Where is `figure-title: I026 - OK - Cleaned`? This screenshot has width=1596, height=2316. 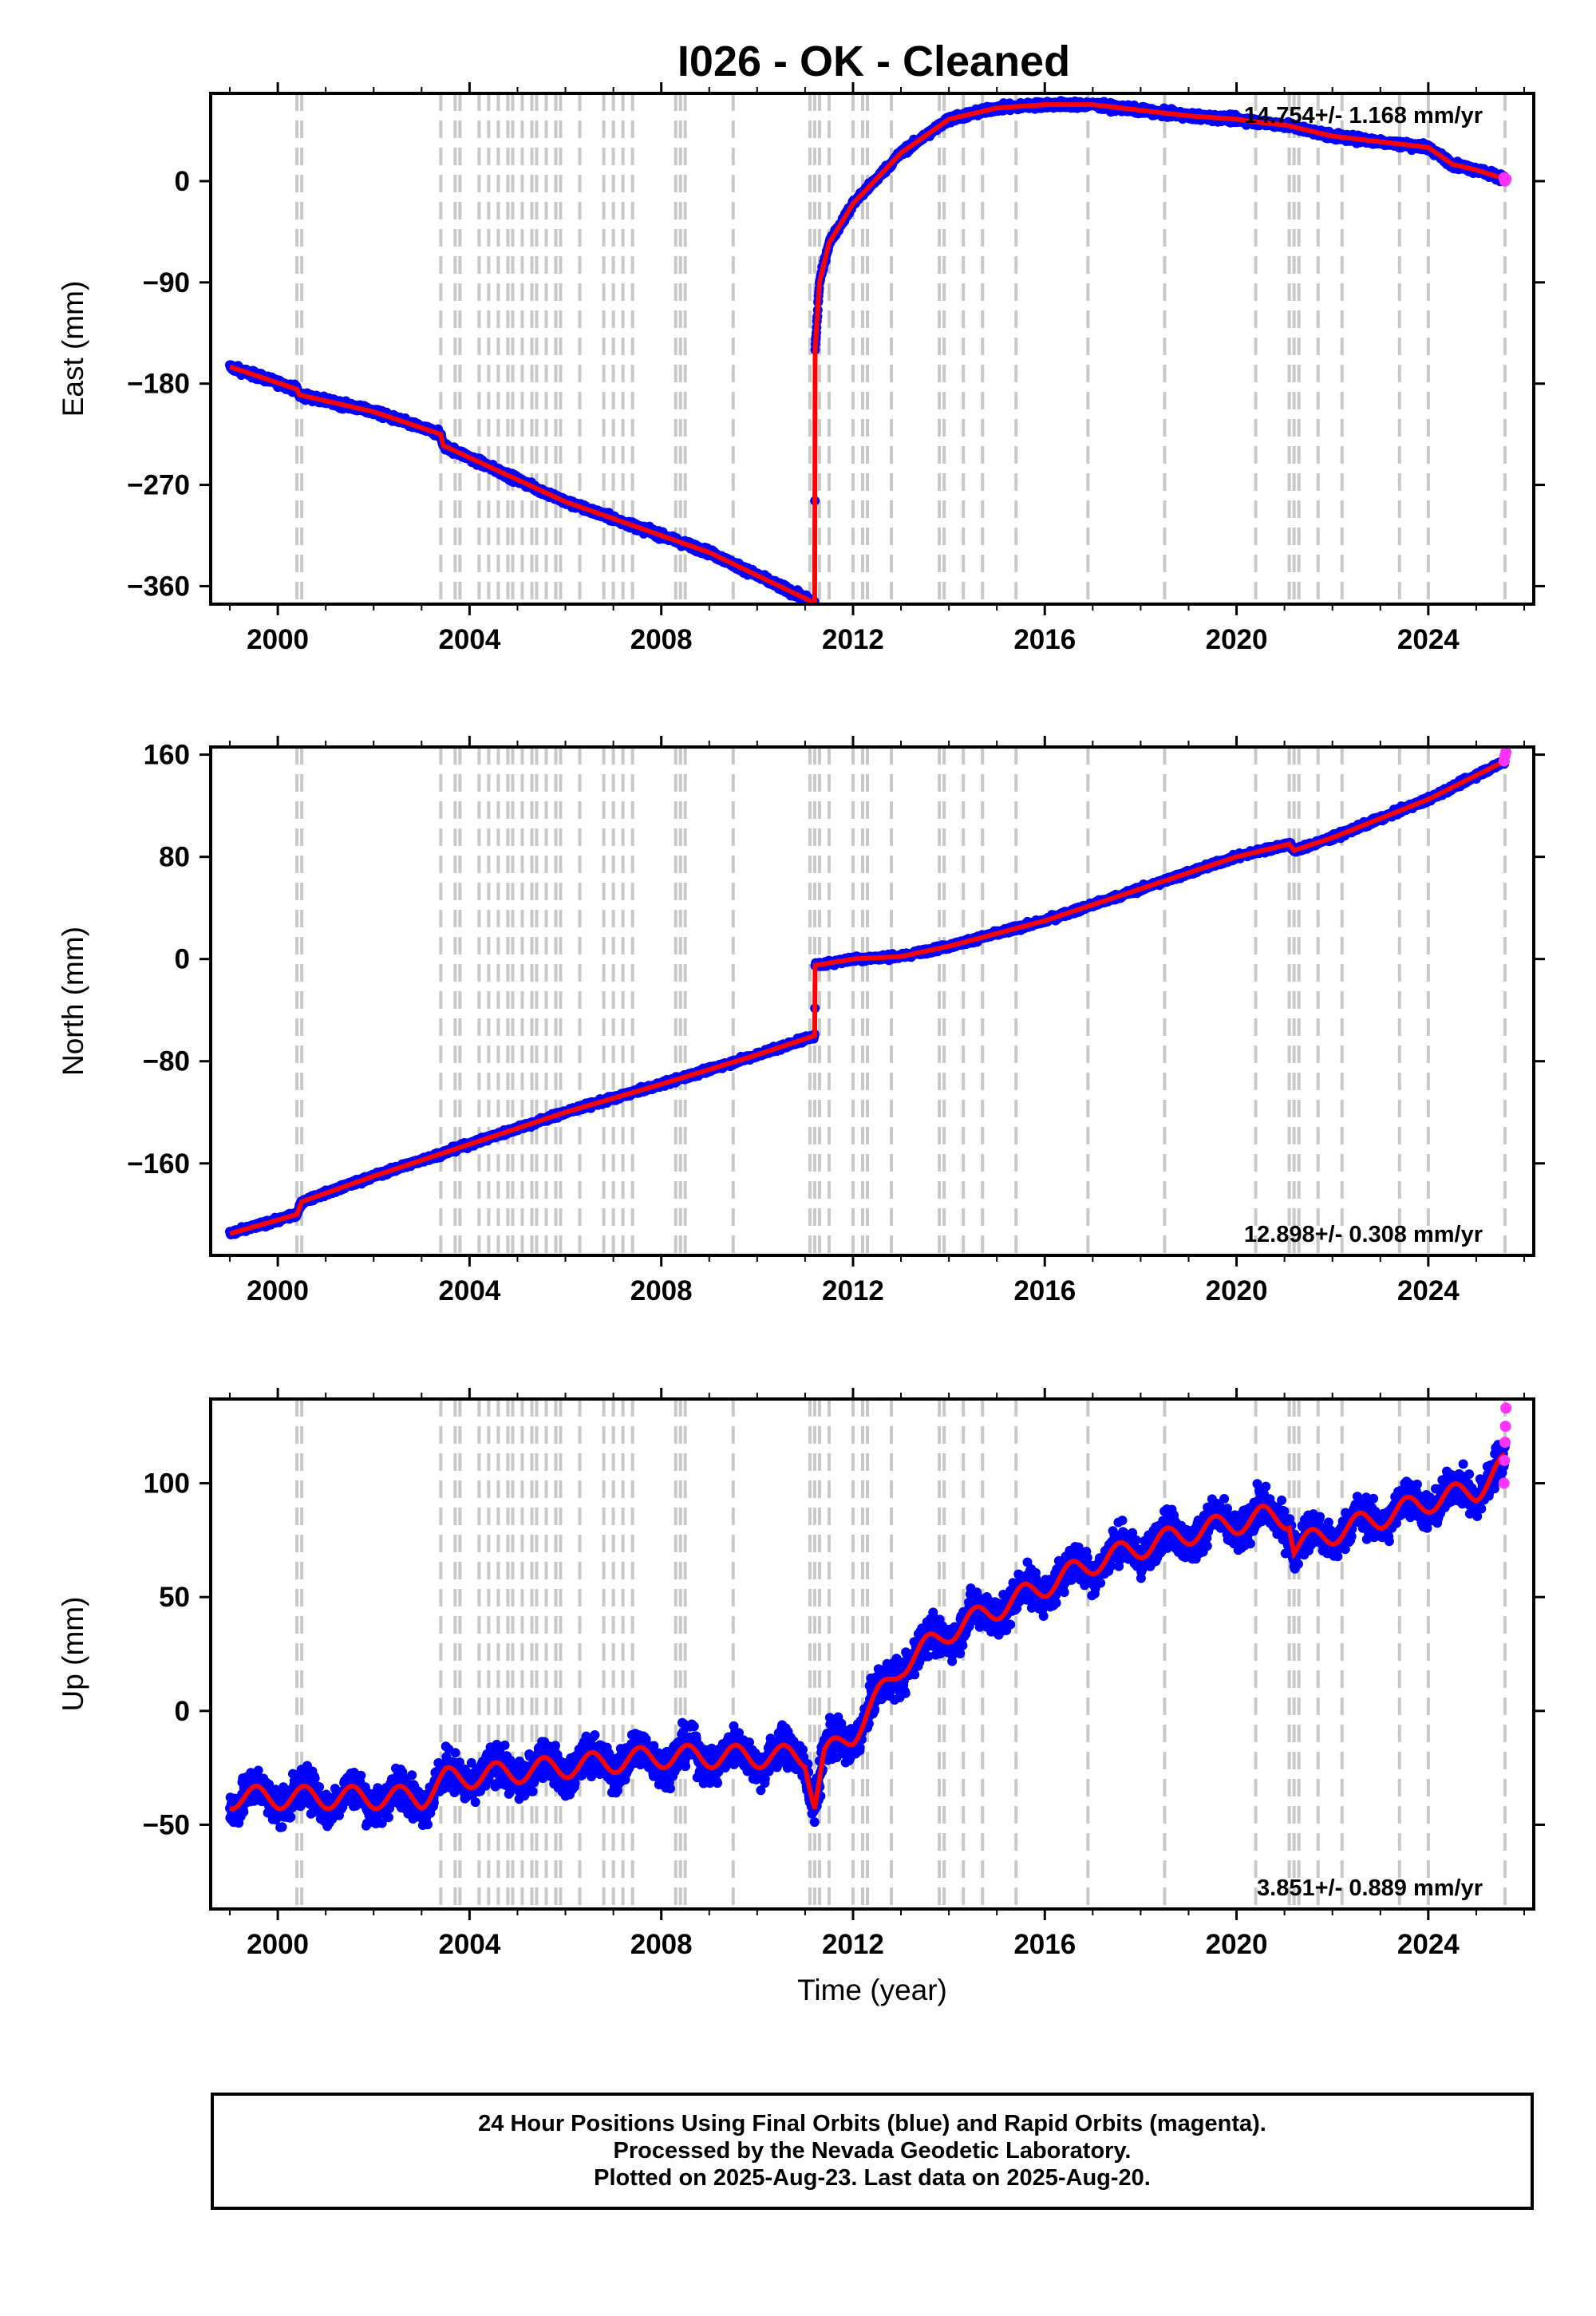 figure-title: I026 - OK - Cleaned is located at coordinates (874, 61).